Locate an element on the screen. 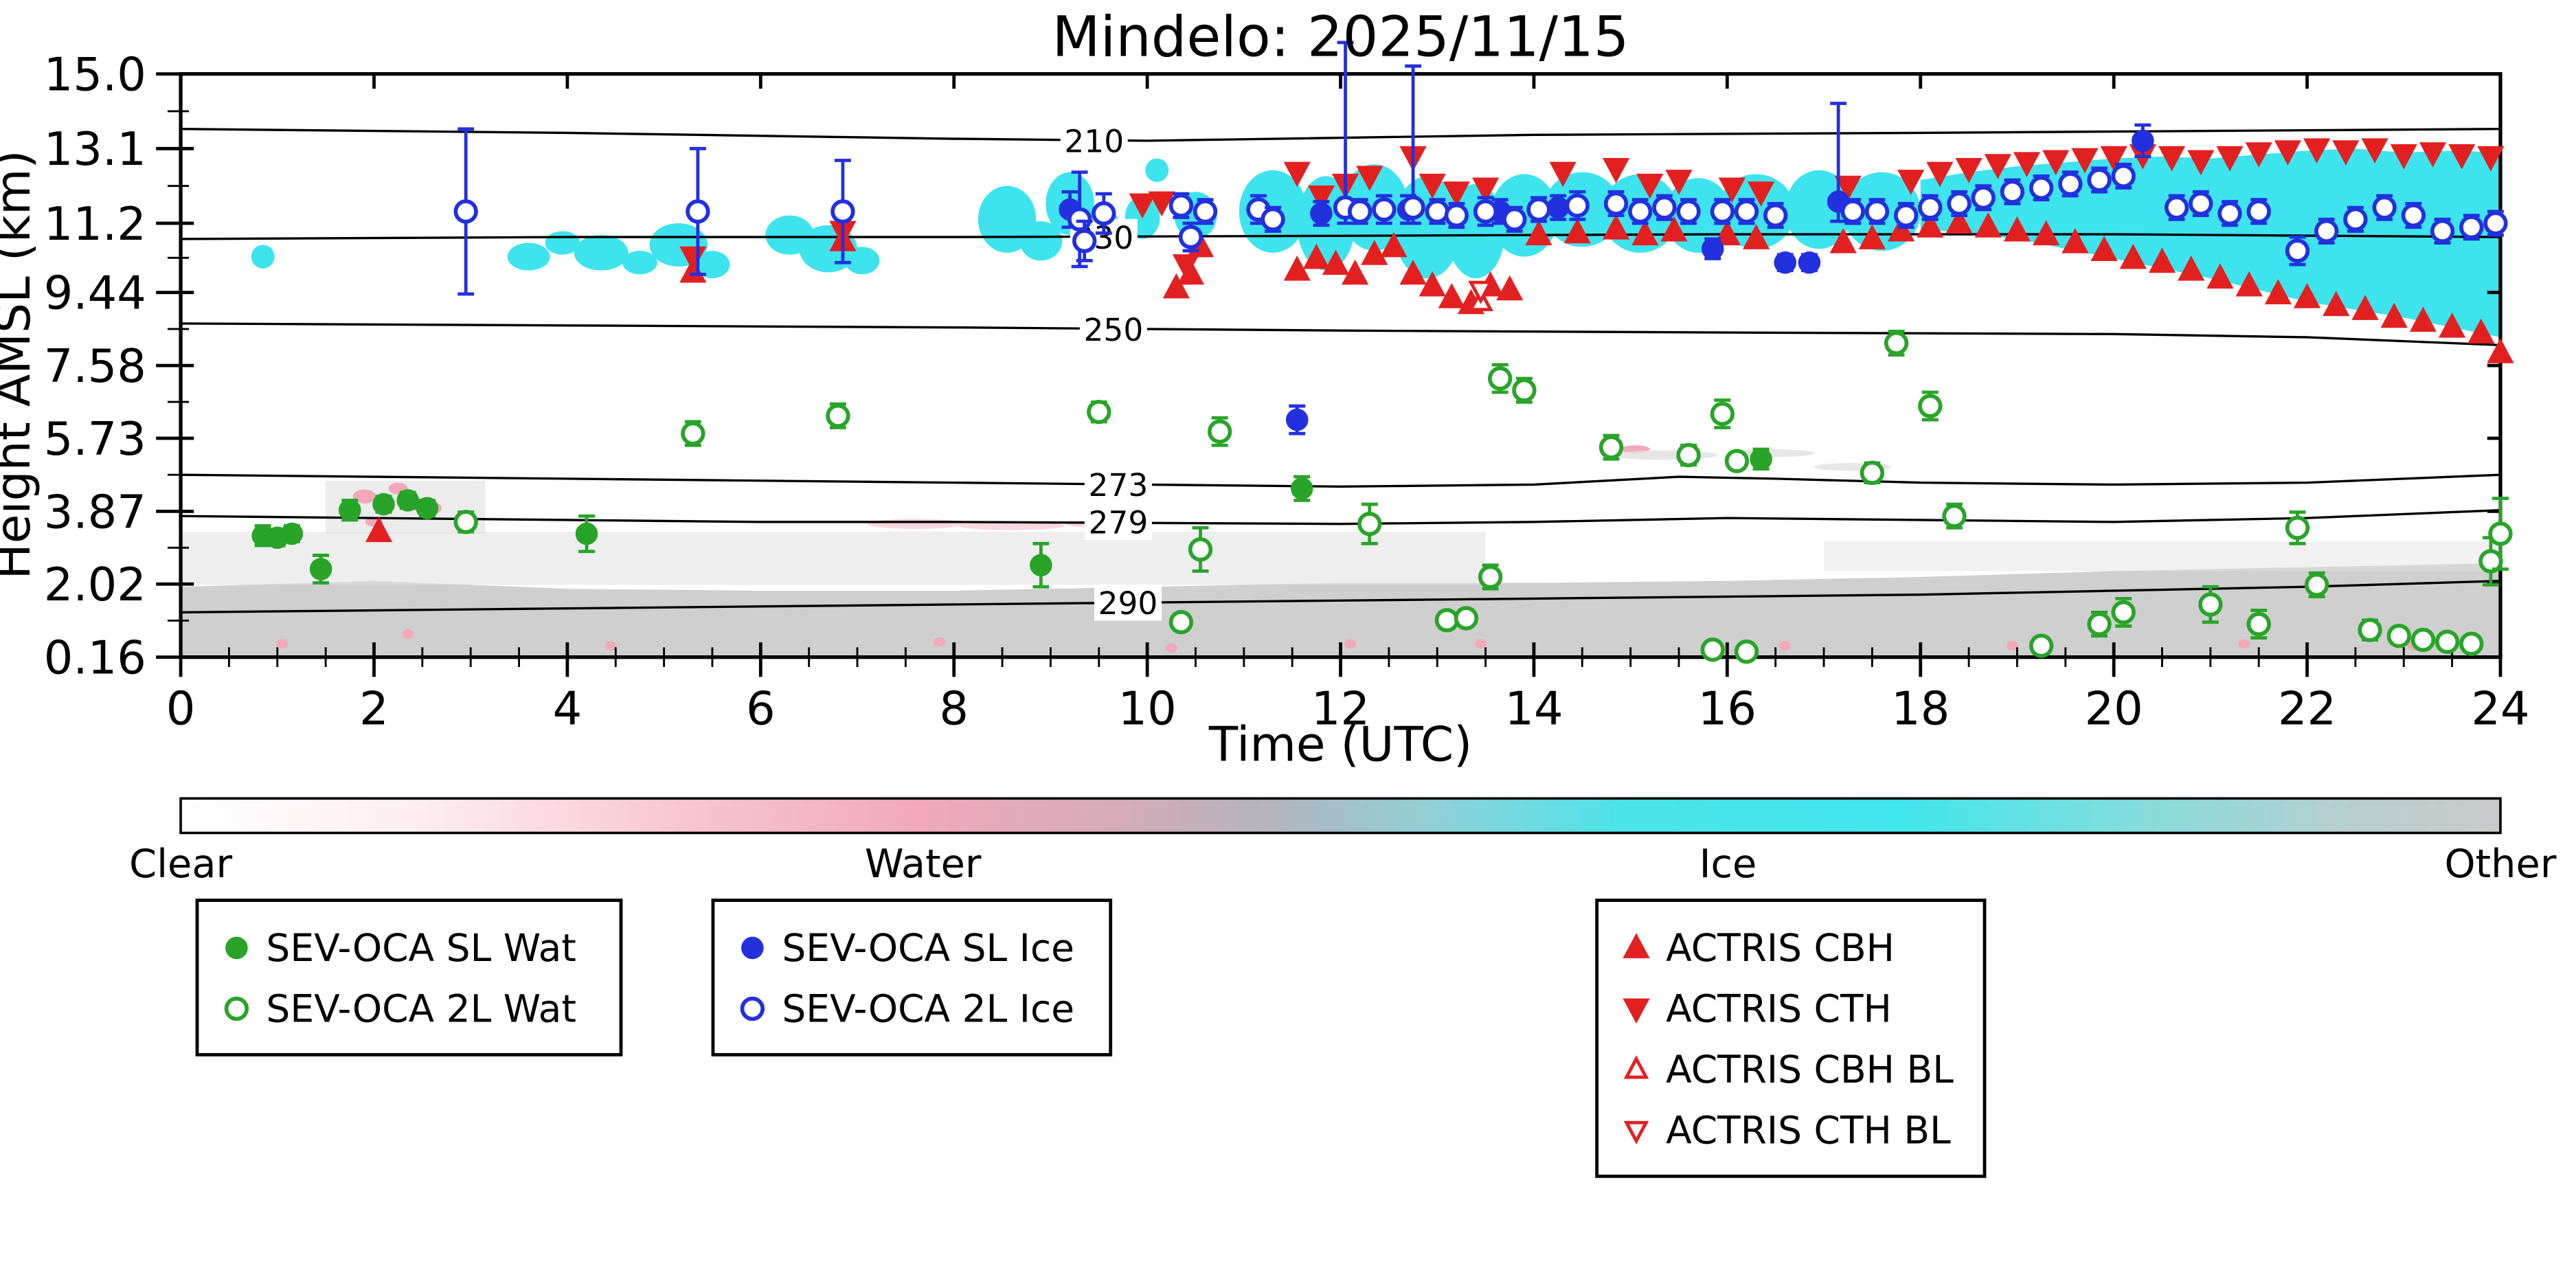 The image size is (2576, 1288). x-tick-label-18: 18 is located at coordinates (1920, 709).